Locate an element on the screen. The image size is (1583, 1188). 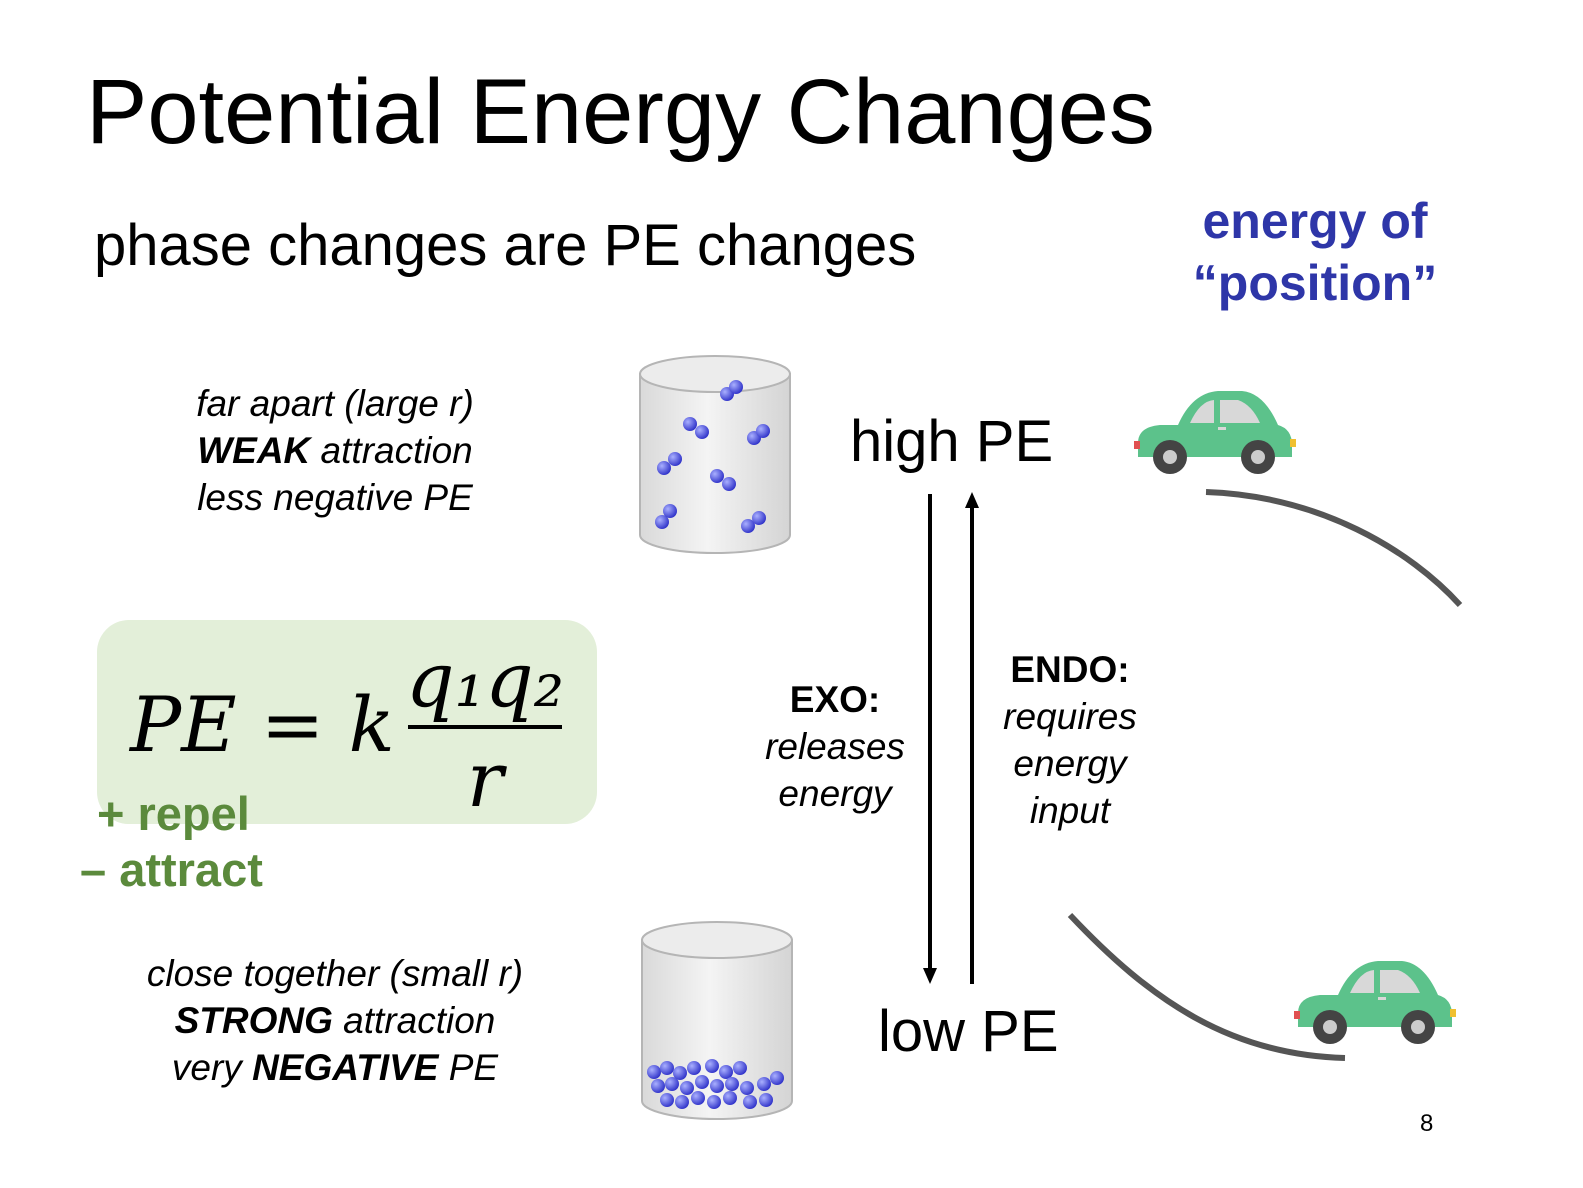
beaker-gas-icon is located at coordinates (715, 454).